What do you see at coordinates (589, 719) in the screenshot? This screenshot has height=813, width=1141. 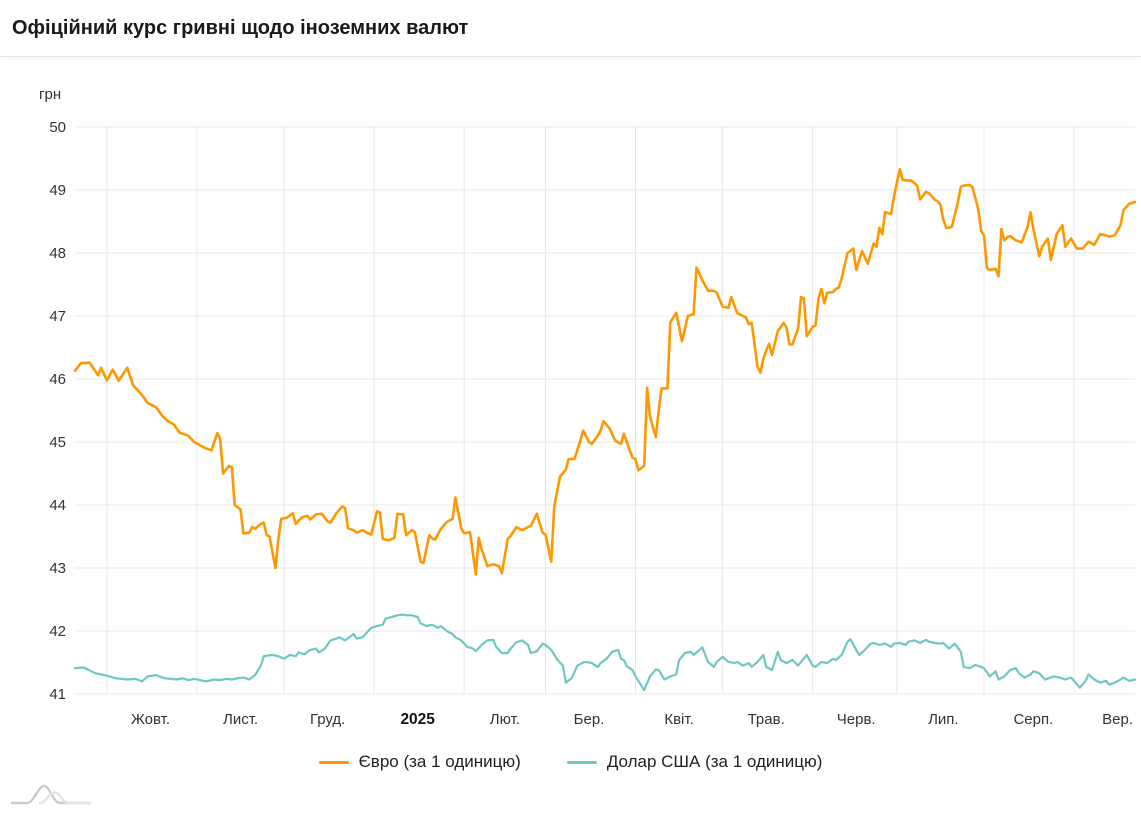 I see `x-tick-label: Бер.` at bounding box center [589, 719].